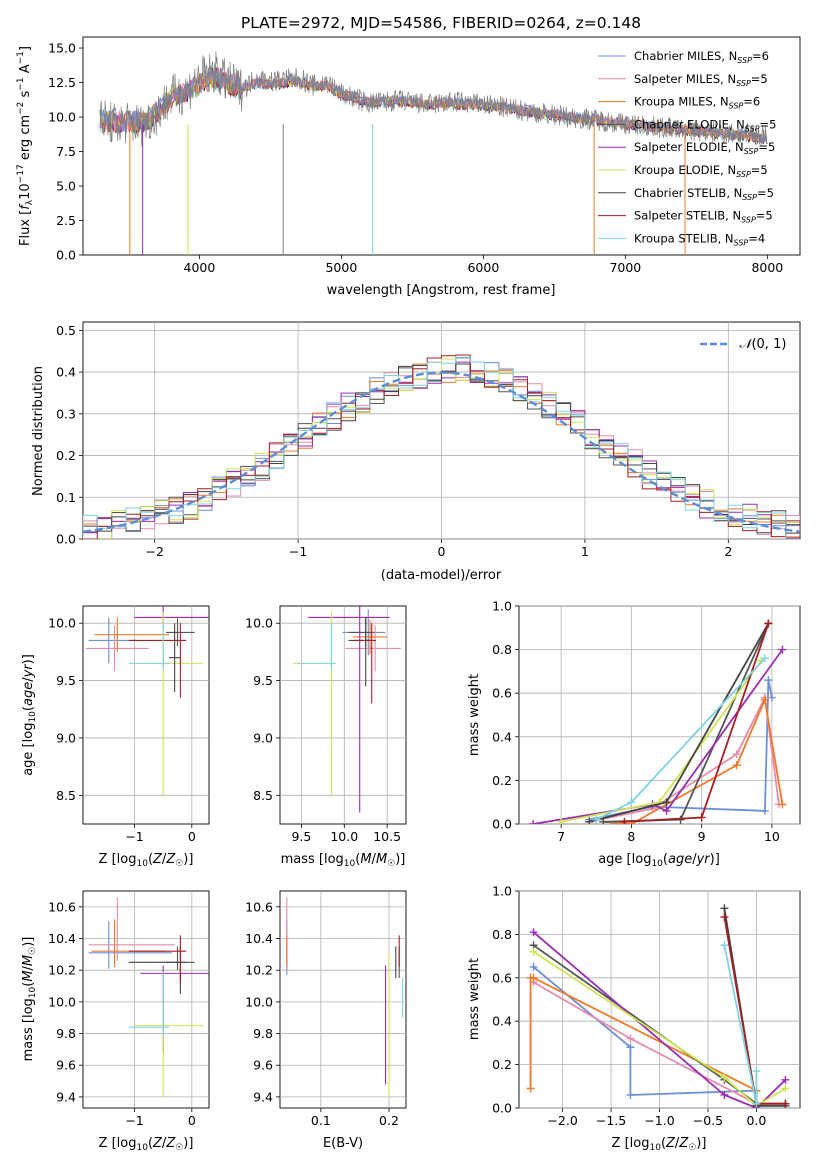  What do you see at coordinates (66, 413) in the screenshot?
I see `y-tick-label: 0.3` at bounding box center [66, 413].